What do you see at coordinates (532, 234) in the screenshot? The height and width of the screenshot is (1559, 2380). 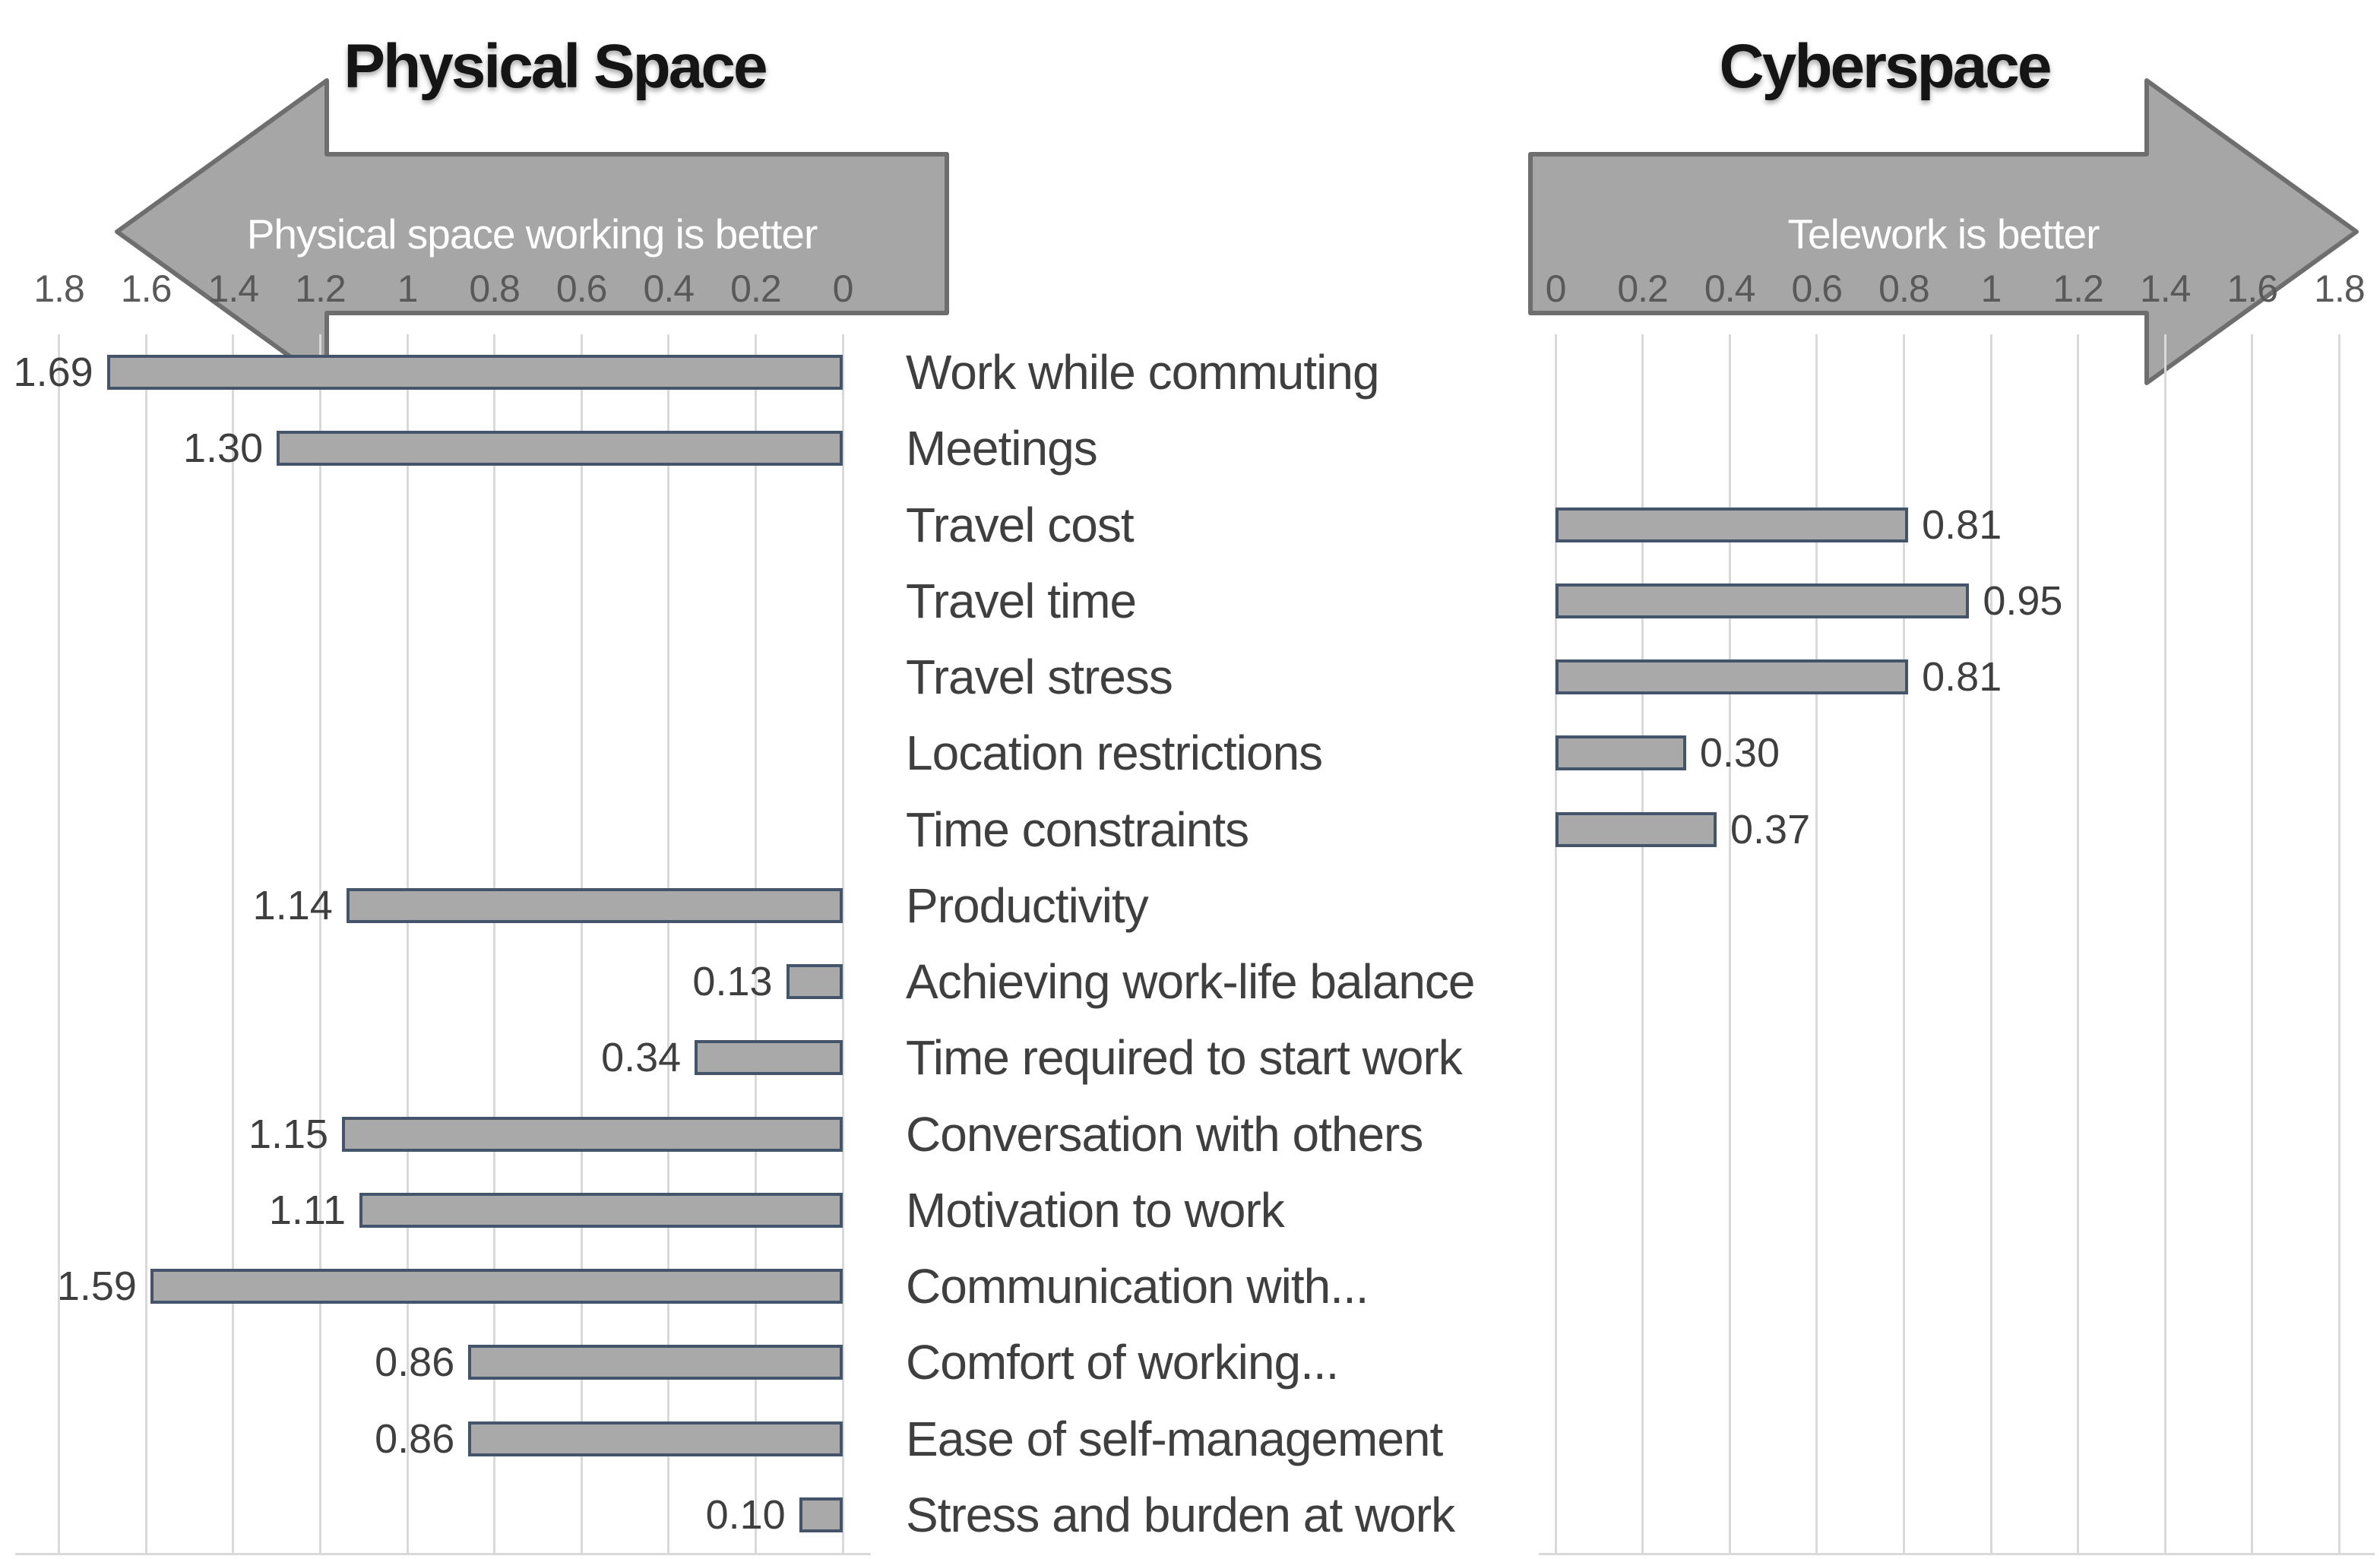 I see `physical-arrow-label: Physical space working is better` at bounding box center [532, 234].